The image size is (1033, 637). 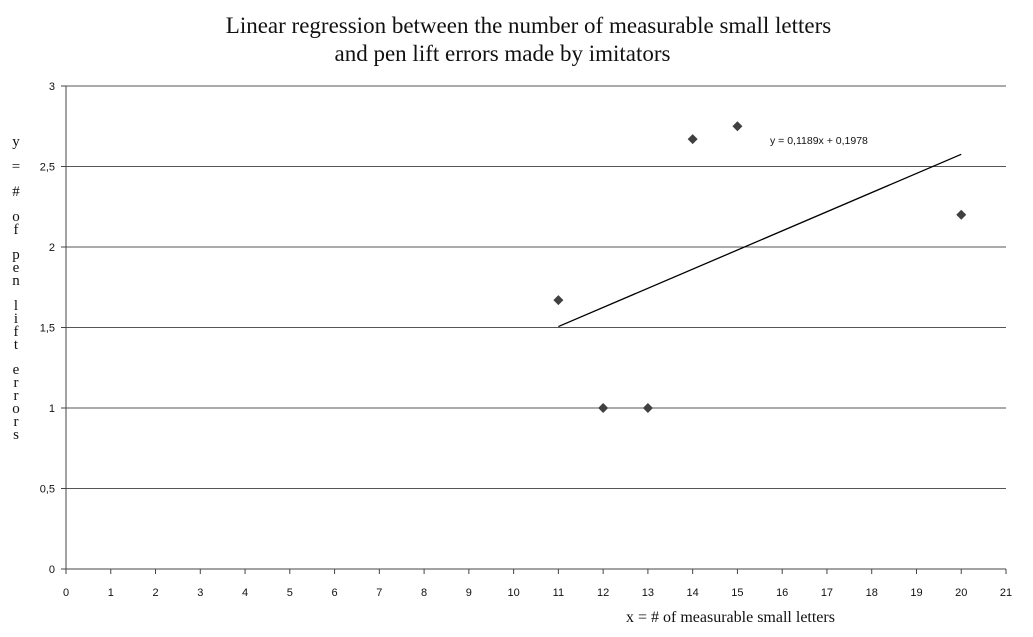 I want to click on x-tick-label: 2, so click(x=155, y=593).